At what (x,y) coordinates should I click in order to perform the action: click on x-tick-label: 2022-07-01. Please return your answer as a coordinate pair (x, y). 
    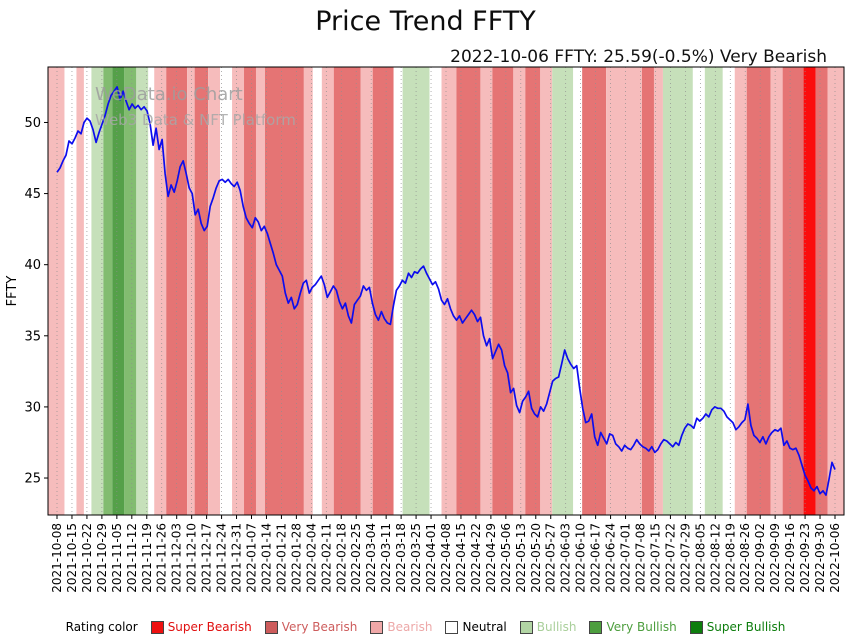
    Looking at the image, I should click on (626, 558).